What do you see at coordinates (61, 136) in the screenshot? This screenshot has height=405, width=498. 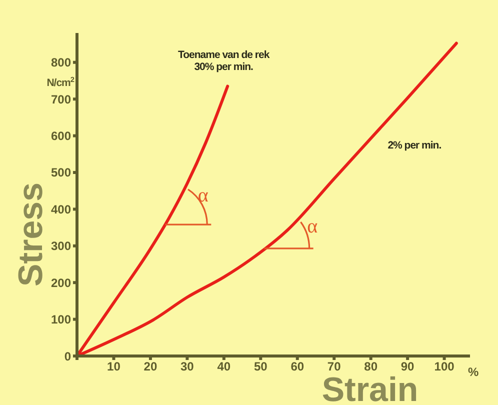 I see `y-tick-label: 600` at bounding box center [61, 136].